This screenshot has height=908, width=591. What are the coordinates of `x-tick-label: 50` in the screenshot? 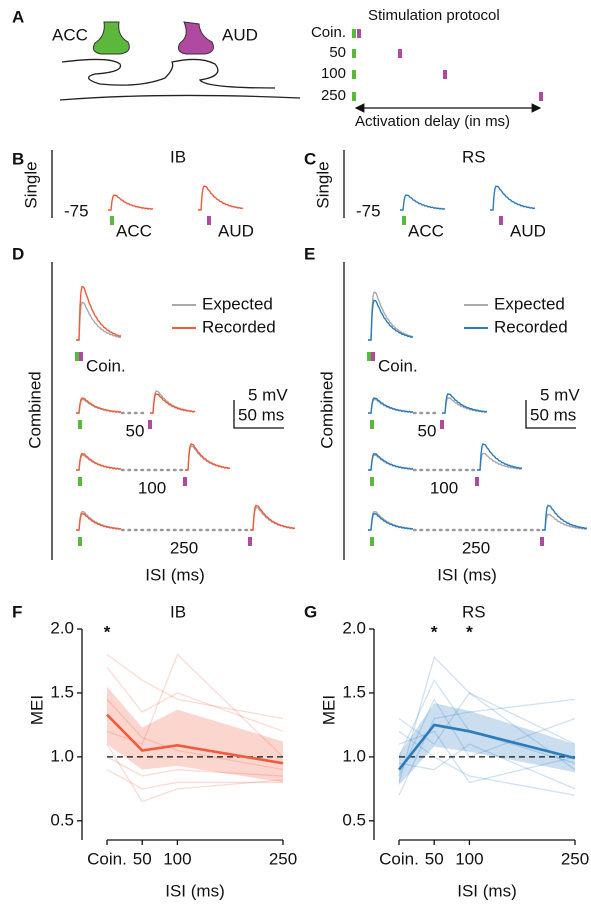 It's located at (434, 858).